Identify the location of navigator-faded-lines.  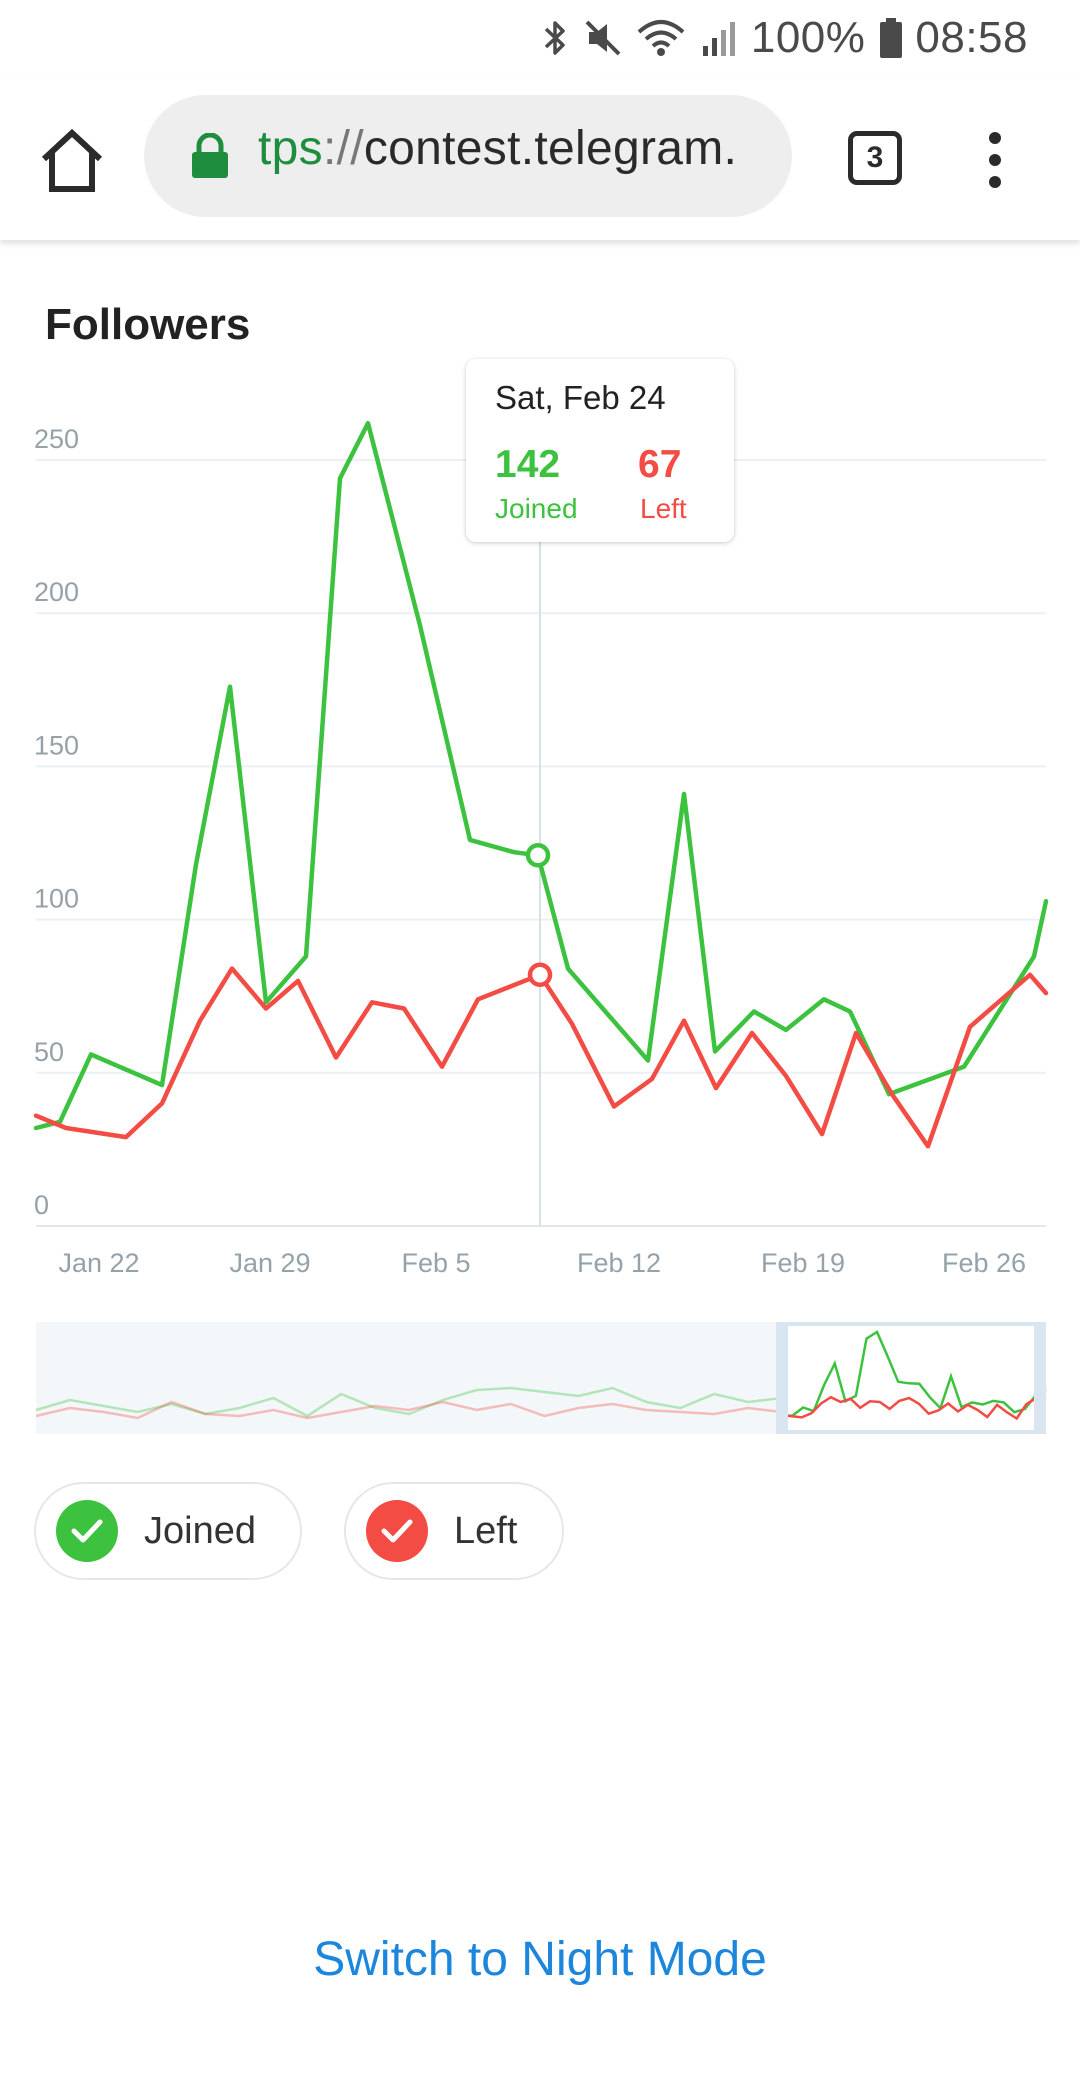
(409, 1403).